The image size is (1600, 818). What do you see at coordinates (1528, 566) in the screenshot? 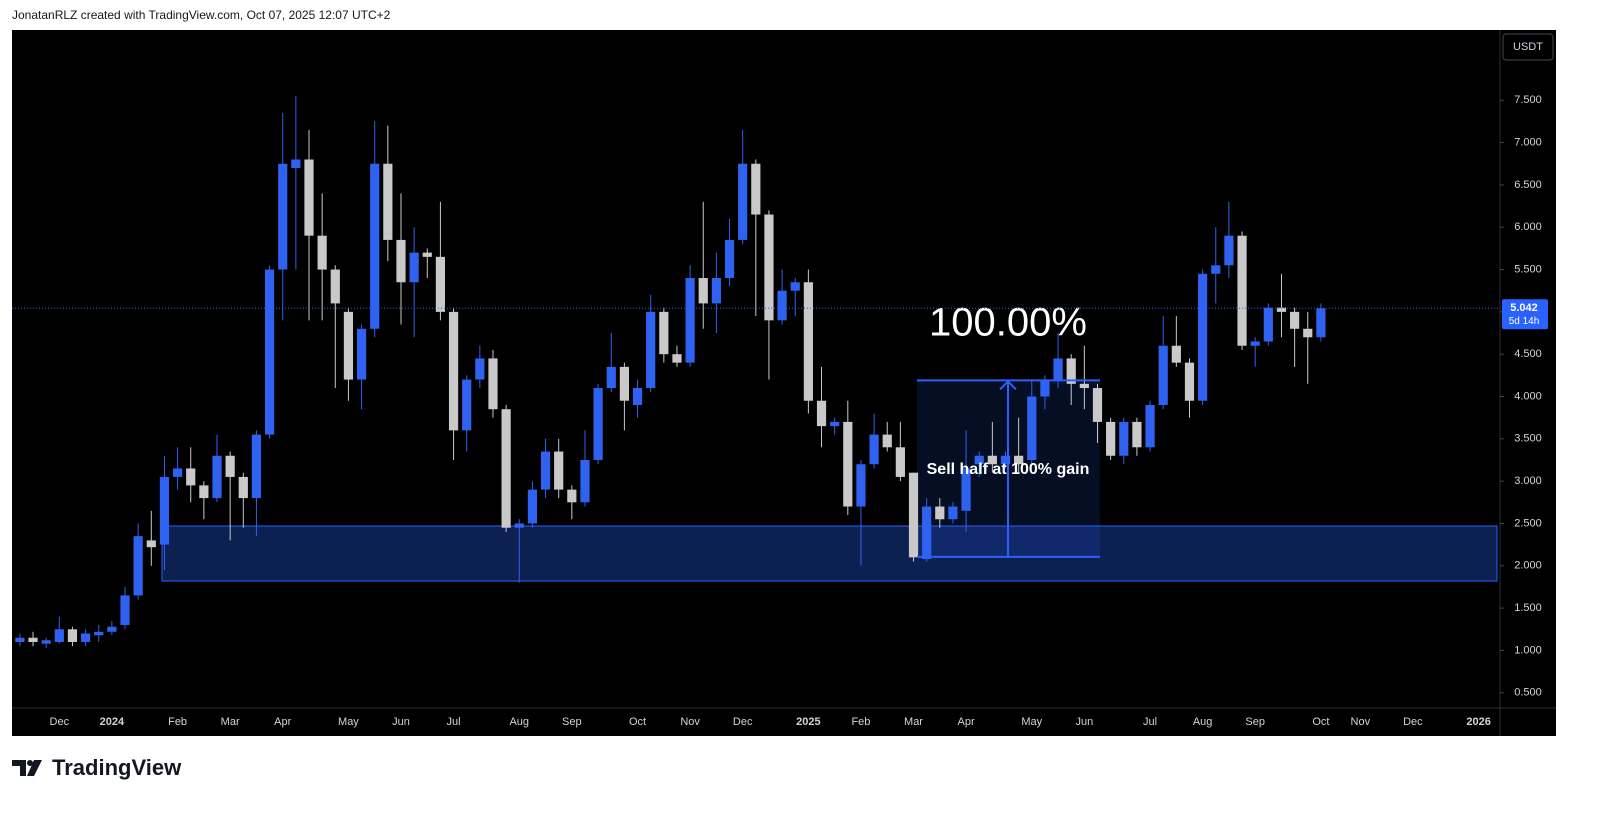
I see `y-tick-label: 2.000` at bounding box center [1528, 566].